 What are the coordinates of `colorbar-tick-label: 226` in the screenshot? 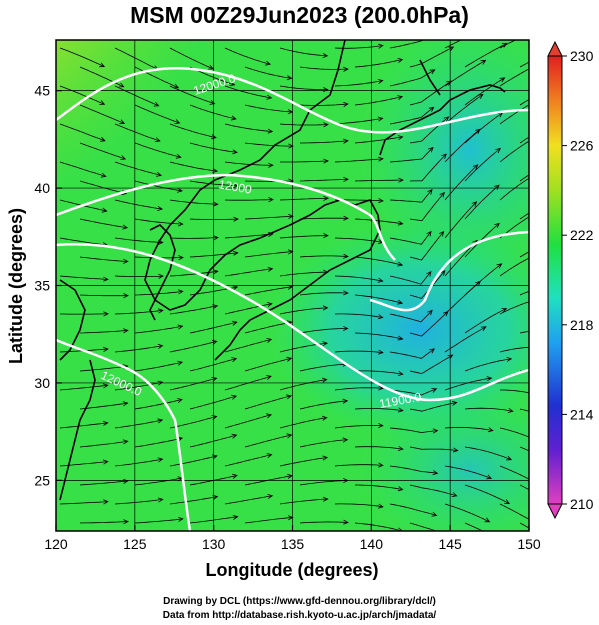 It's located at (582, 146).